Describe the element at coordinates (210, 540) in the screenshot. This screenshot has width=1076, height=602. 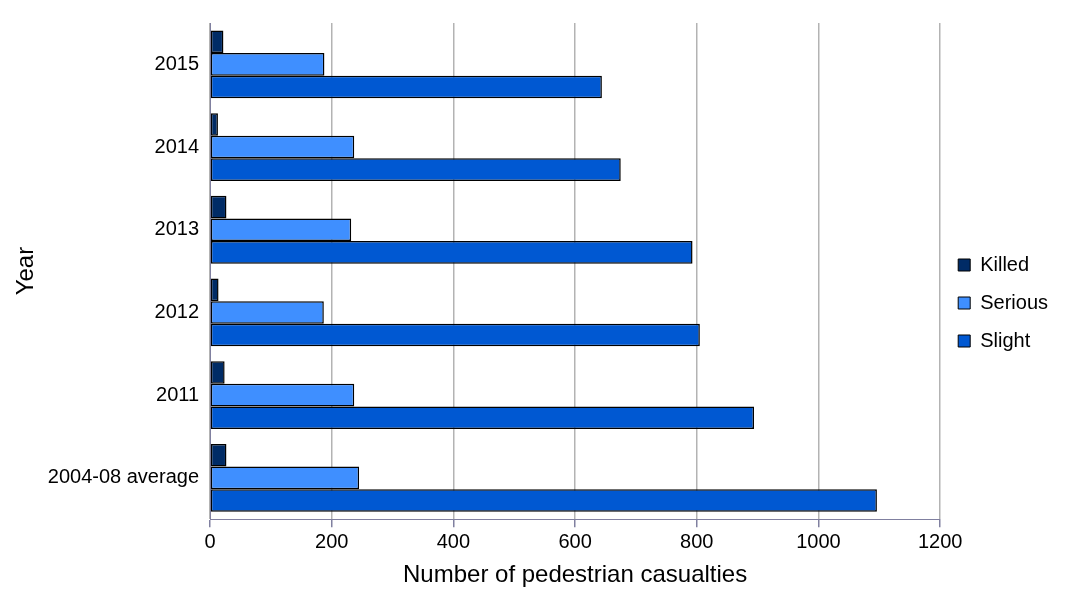
I see `x-tick-label: 0` at that location.